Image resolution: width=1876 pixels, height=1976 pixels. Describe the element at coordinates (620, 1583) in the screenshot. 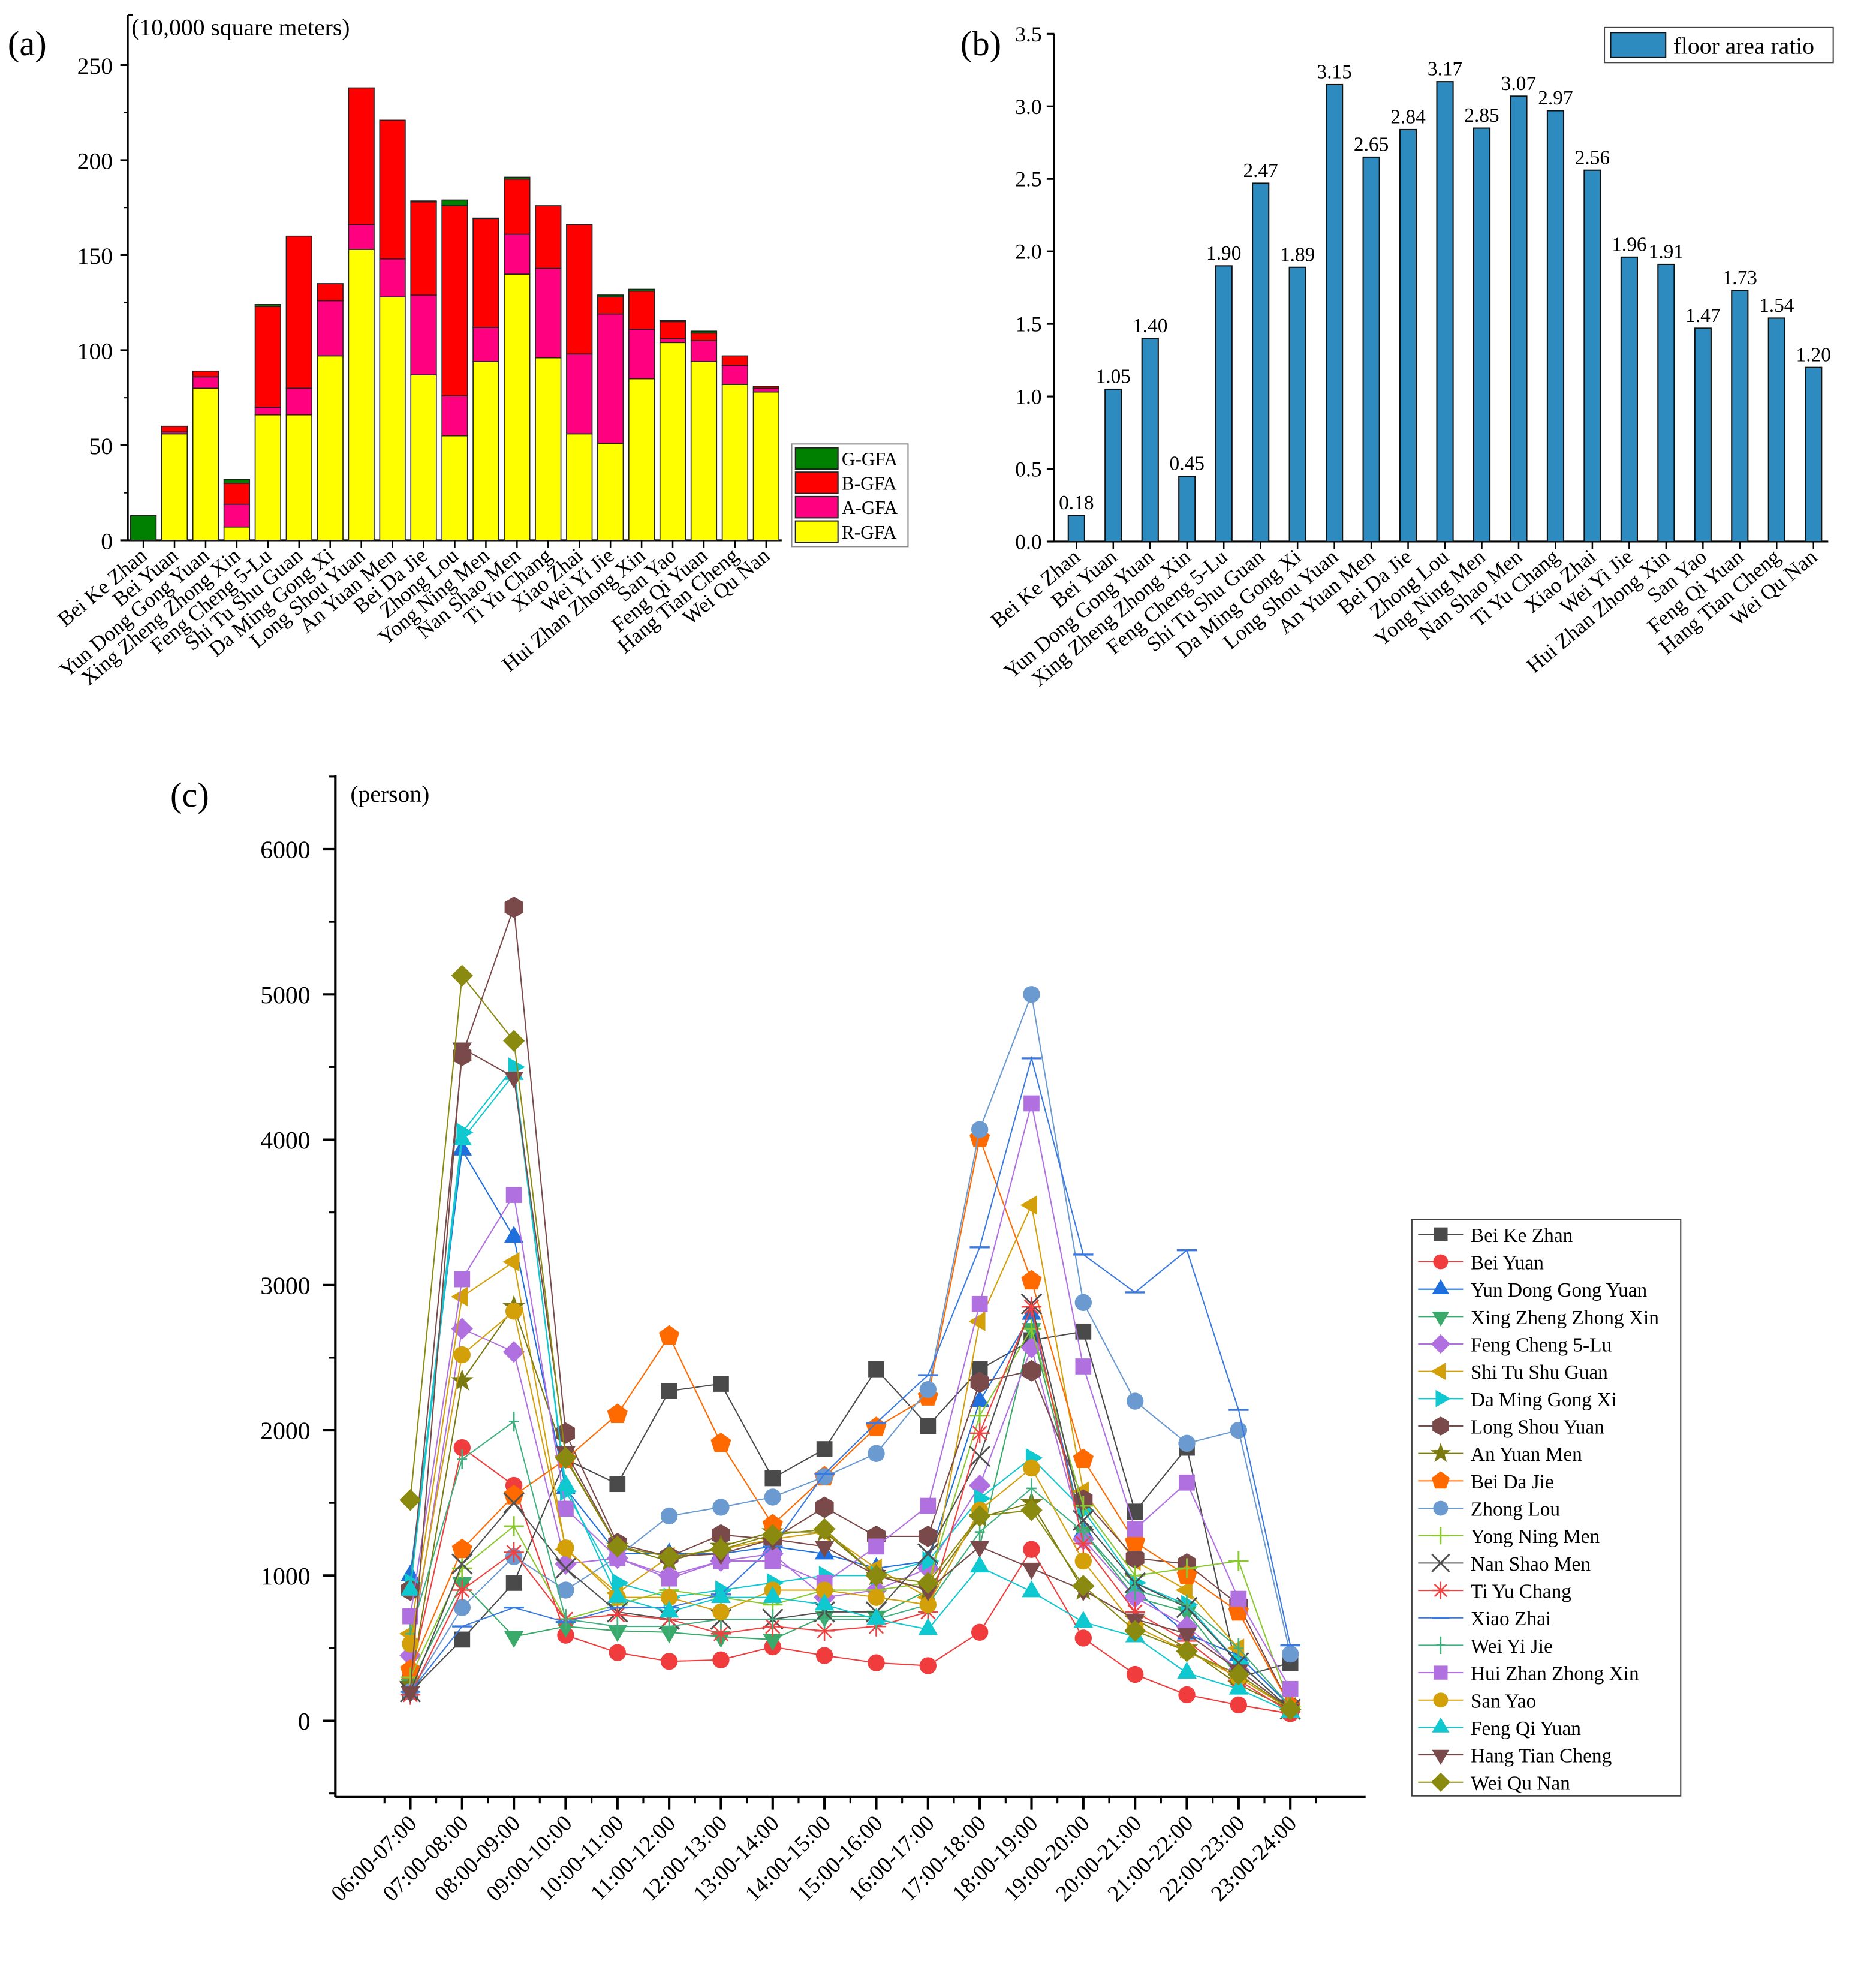

I see `marker-triangle-right` at that location.